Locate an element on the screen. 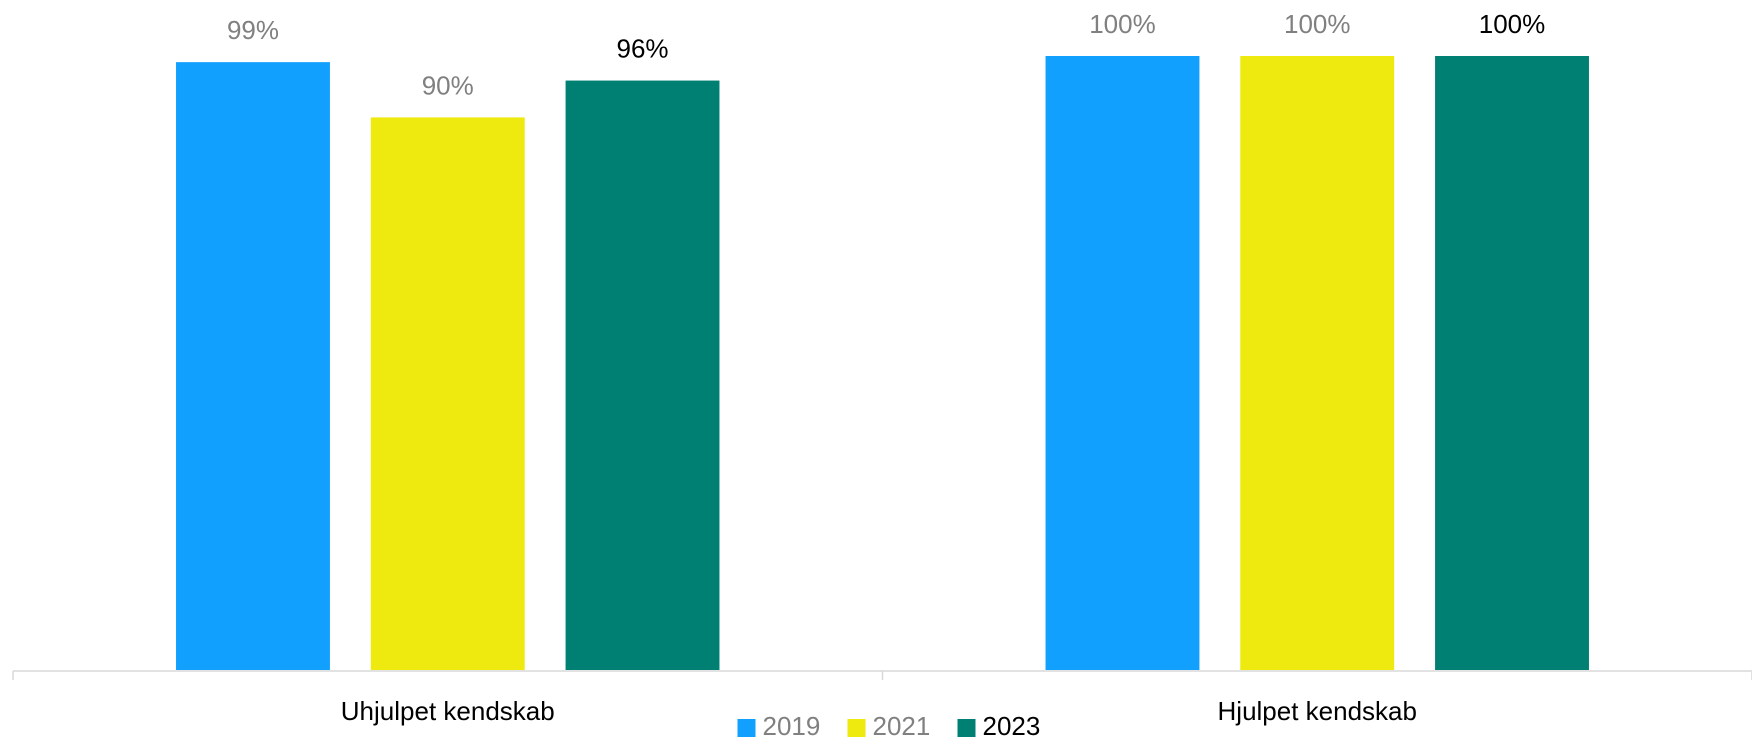 This screenshot has height=740, width=1752. data-label: 90% is located at coordinates (448, 85).